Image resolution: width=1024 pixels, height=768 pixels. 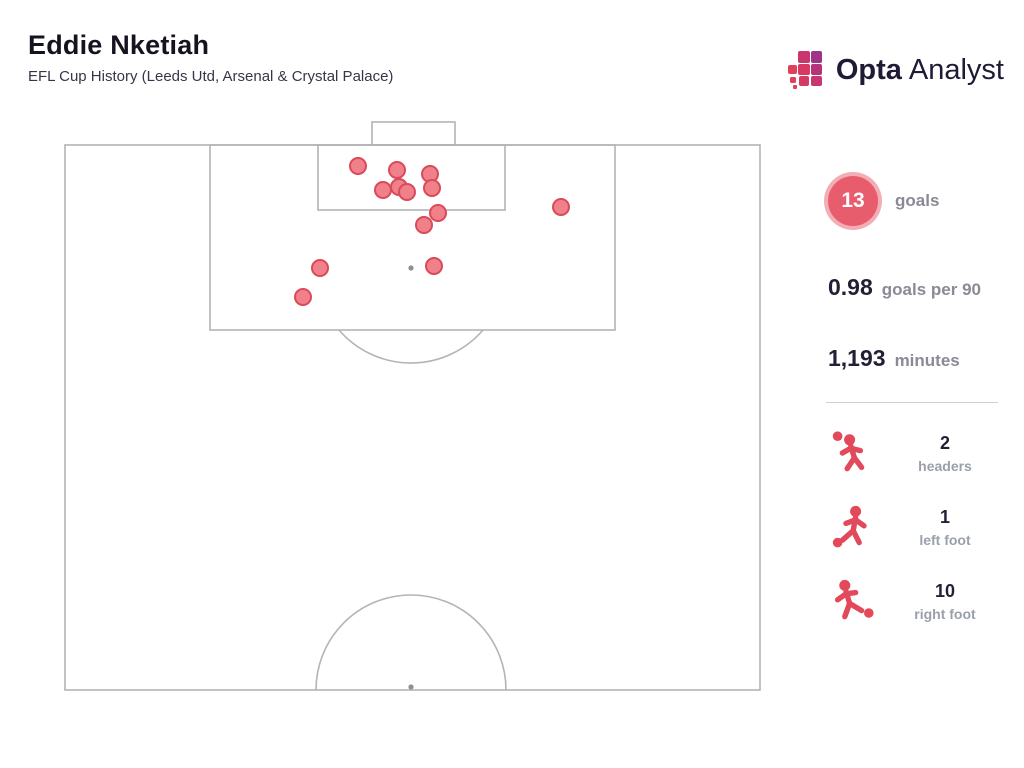 What do you see at coordinates (917, 200) in the screenshot?
I see `goals-label: goals` at bounding box center [917, 200].